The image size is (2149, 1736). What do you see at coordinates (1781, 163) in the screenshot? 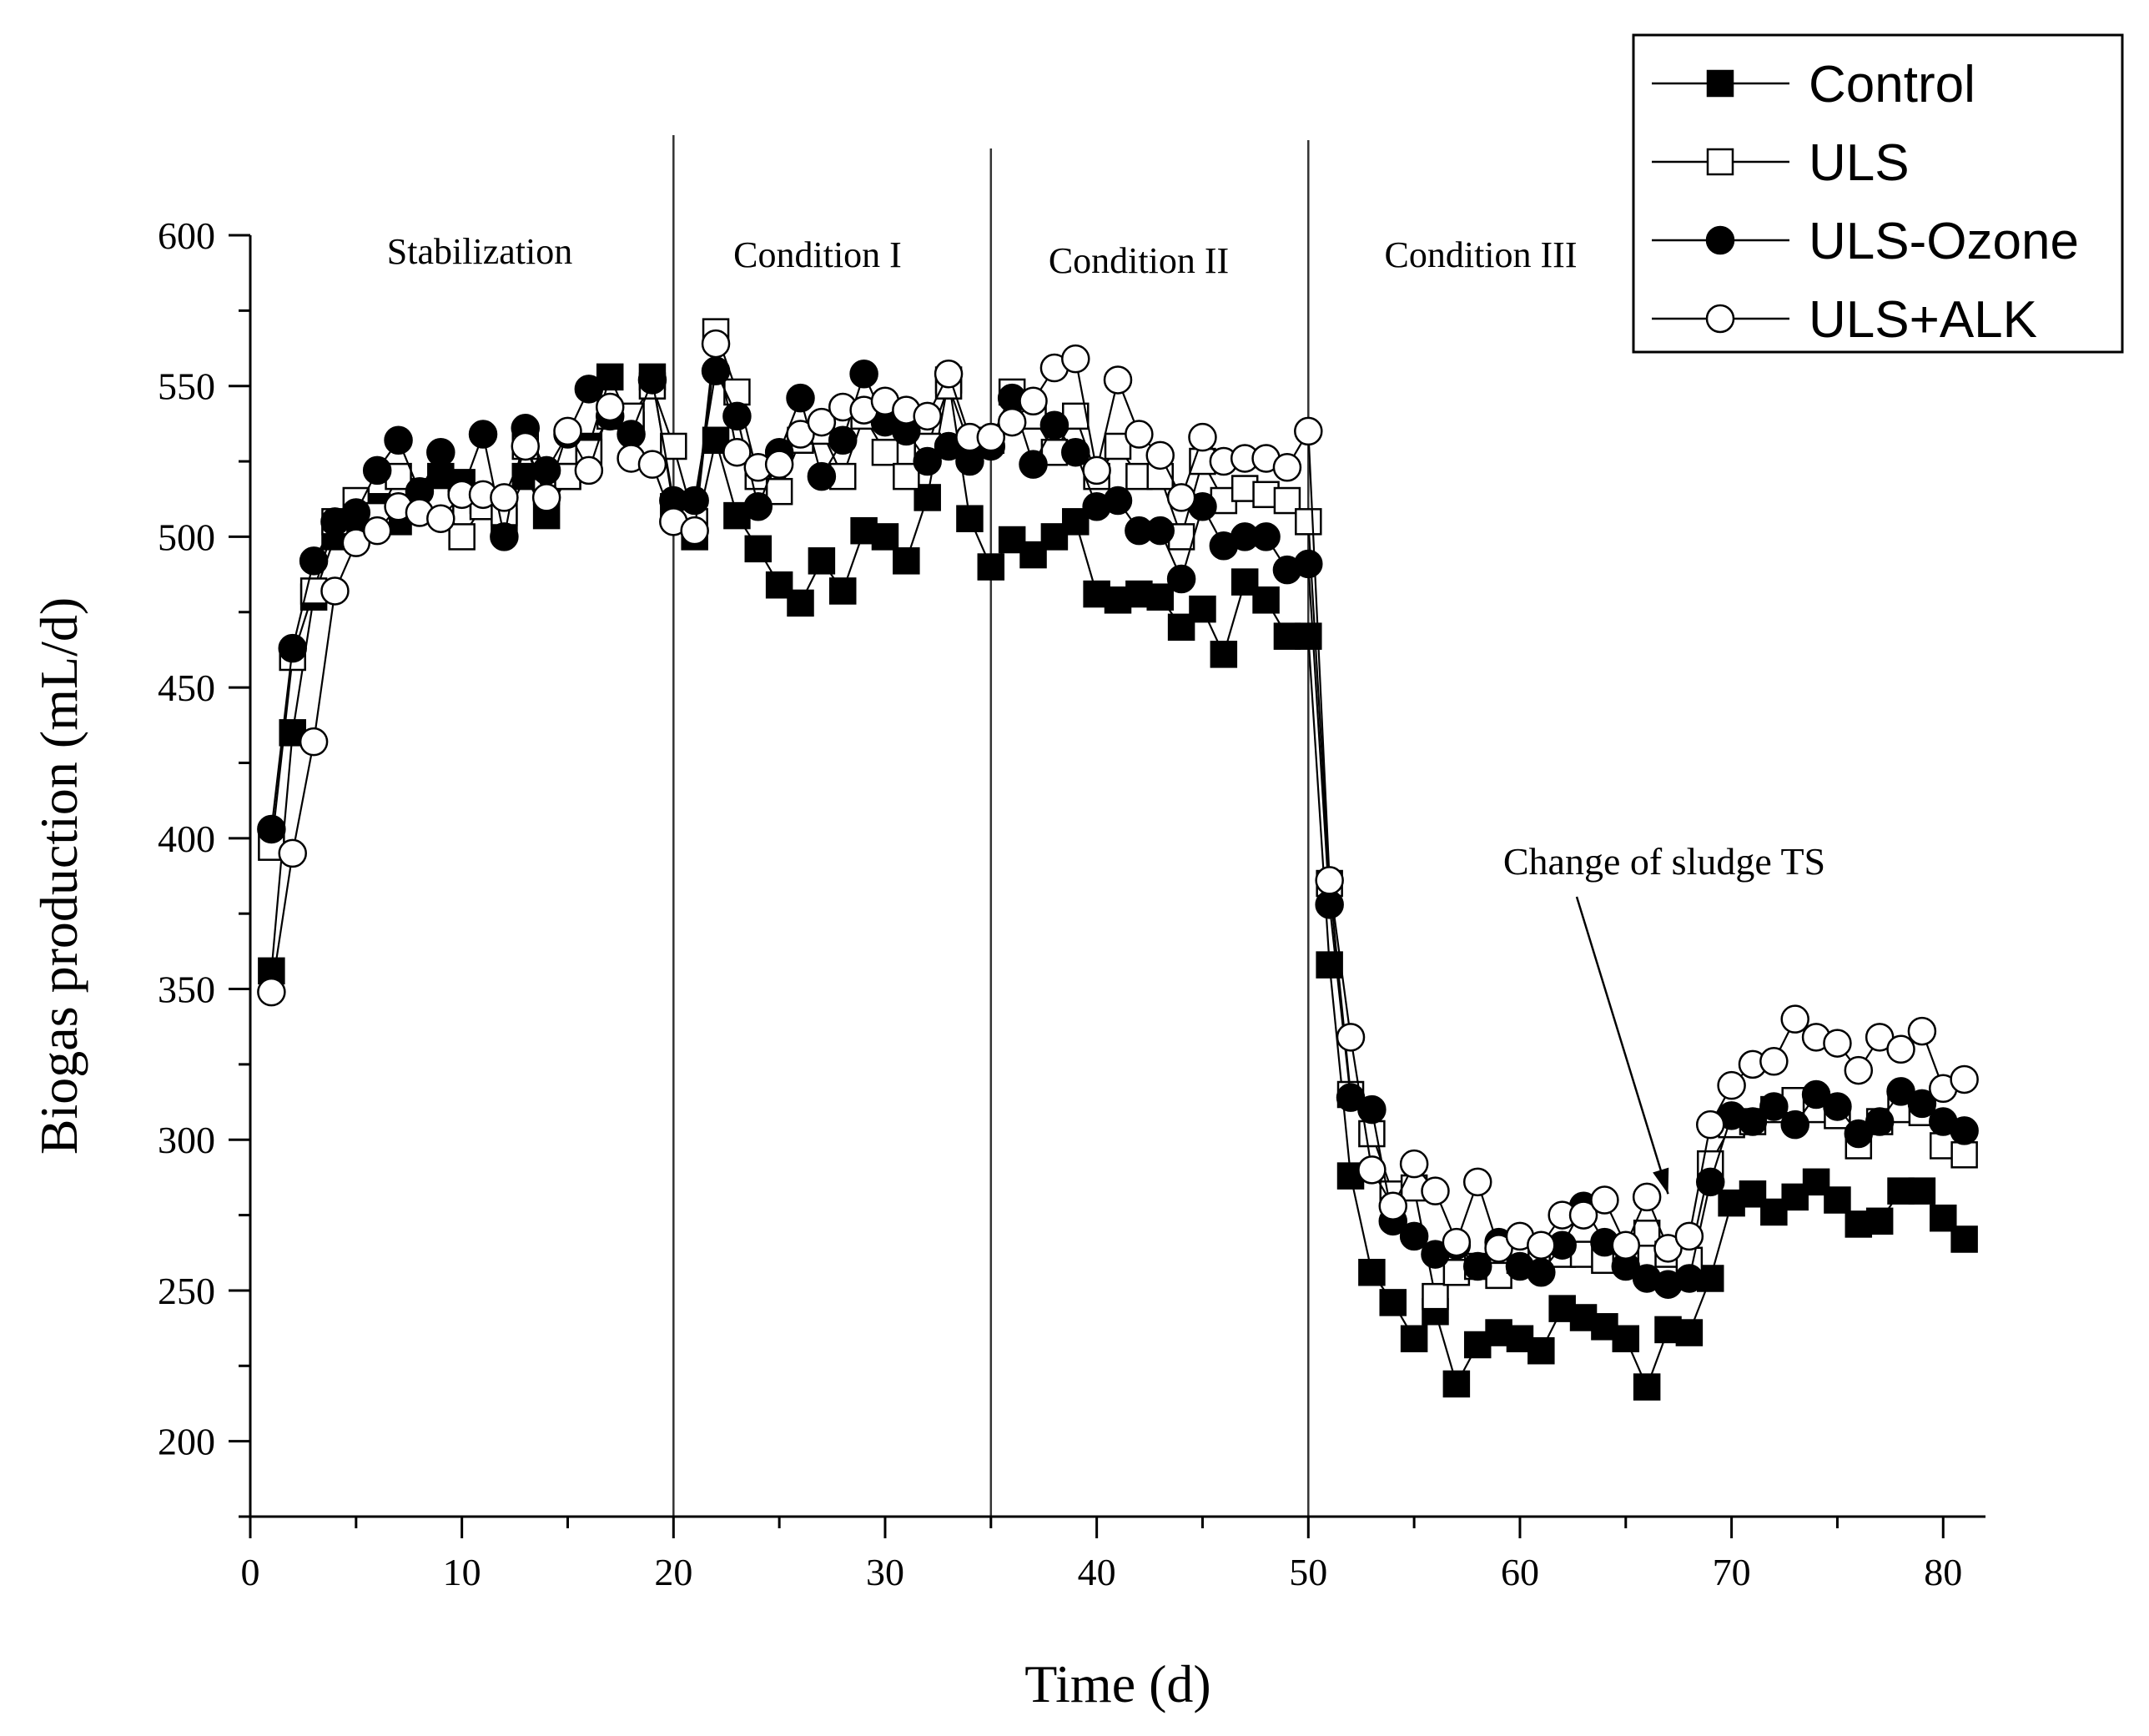
I see `legend-item: ULS` at bounding box center [1781, 163].